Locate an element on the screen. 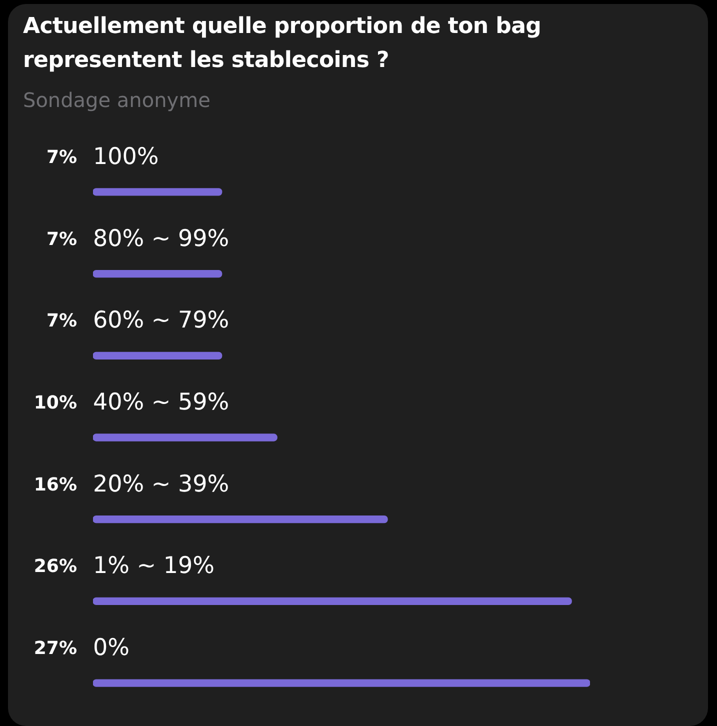  y-tick-label: 100% is located at coordinates (126, 157).